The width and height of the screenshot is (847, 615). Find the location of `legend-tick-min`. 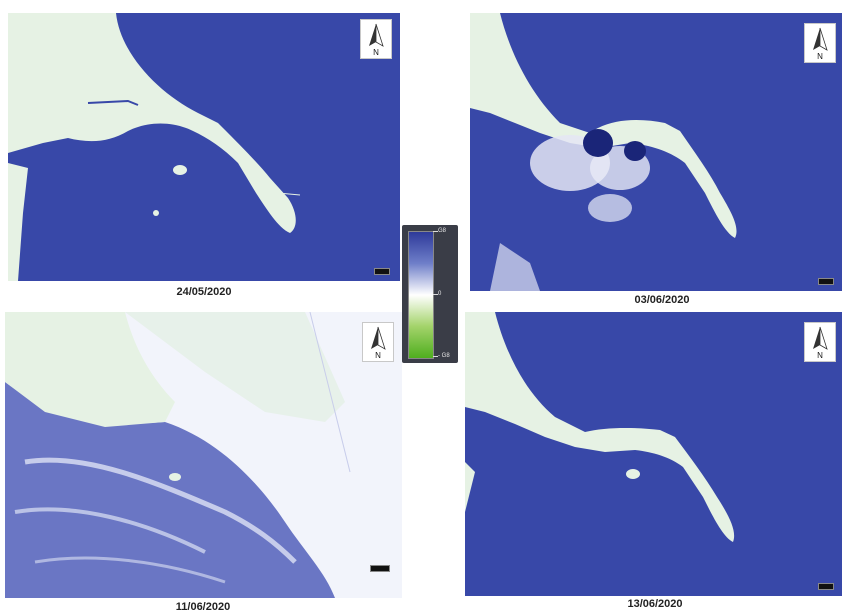

legend-tick-min is located at coordinates (435, 356).